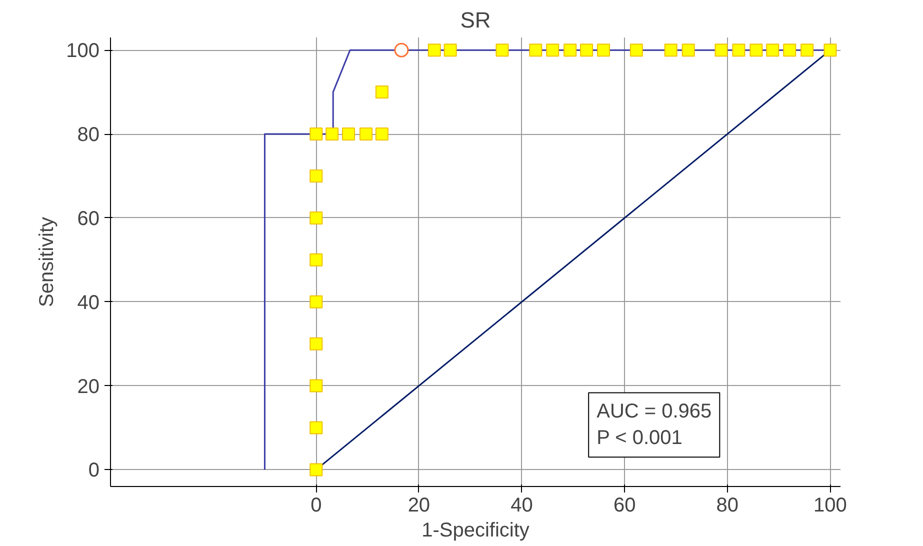 The width and height of the screenshot is (923, 546). I want to click on y-axis-title: Sensitivity, so click(47, 262).